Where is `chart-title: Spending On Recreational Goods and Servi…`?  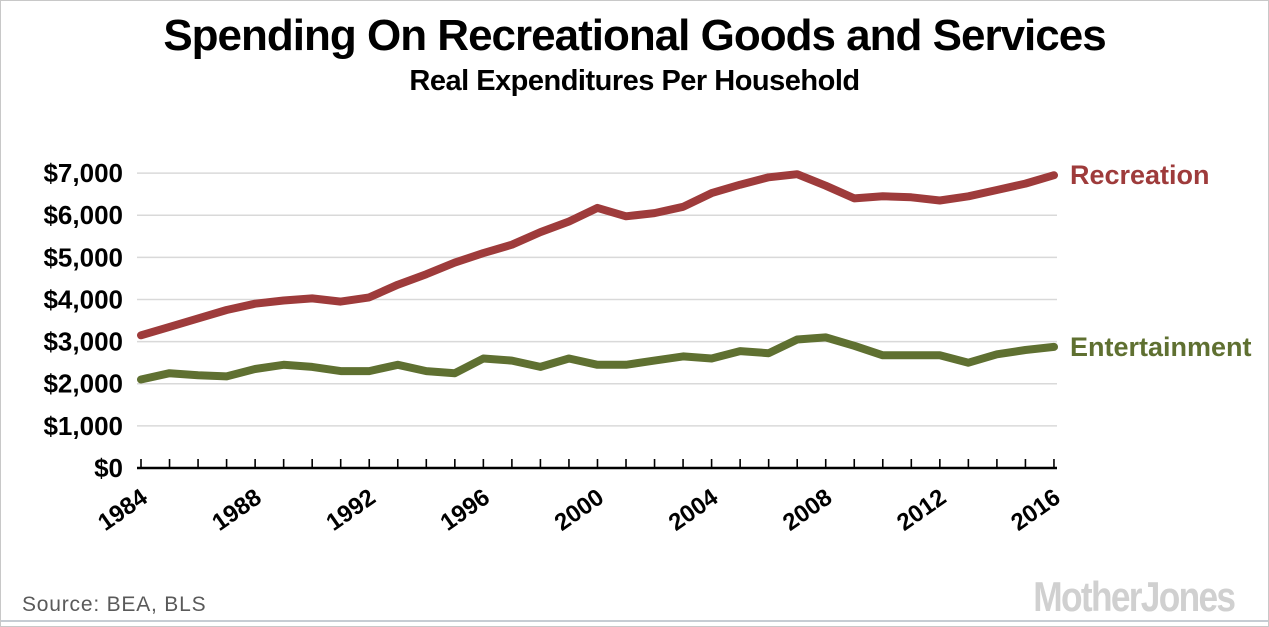
chart-title: Spending On Recreational Goods and Servi… is located at coordinates (634, 35).